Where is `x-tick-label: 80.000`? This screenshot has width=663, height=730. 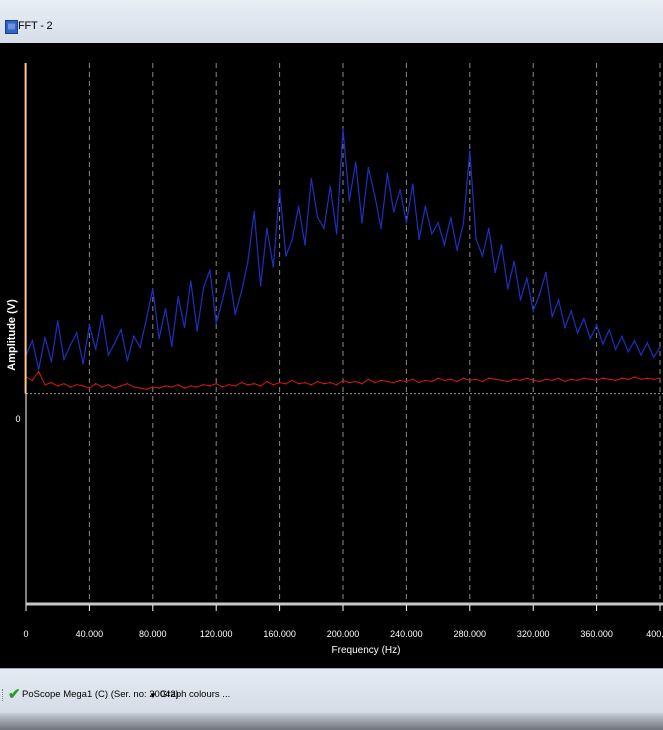
x-tick-label: 80.000 is located at coordinates (153, 634).